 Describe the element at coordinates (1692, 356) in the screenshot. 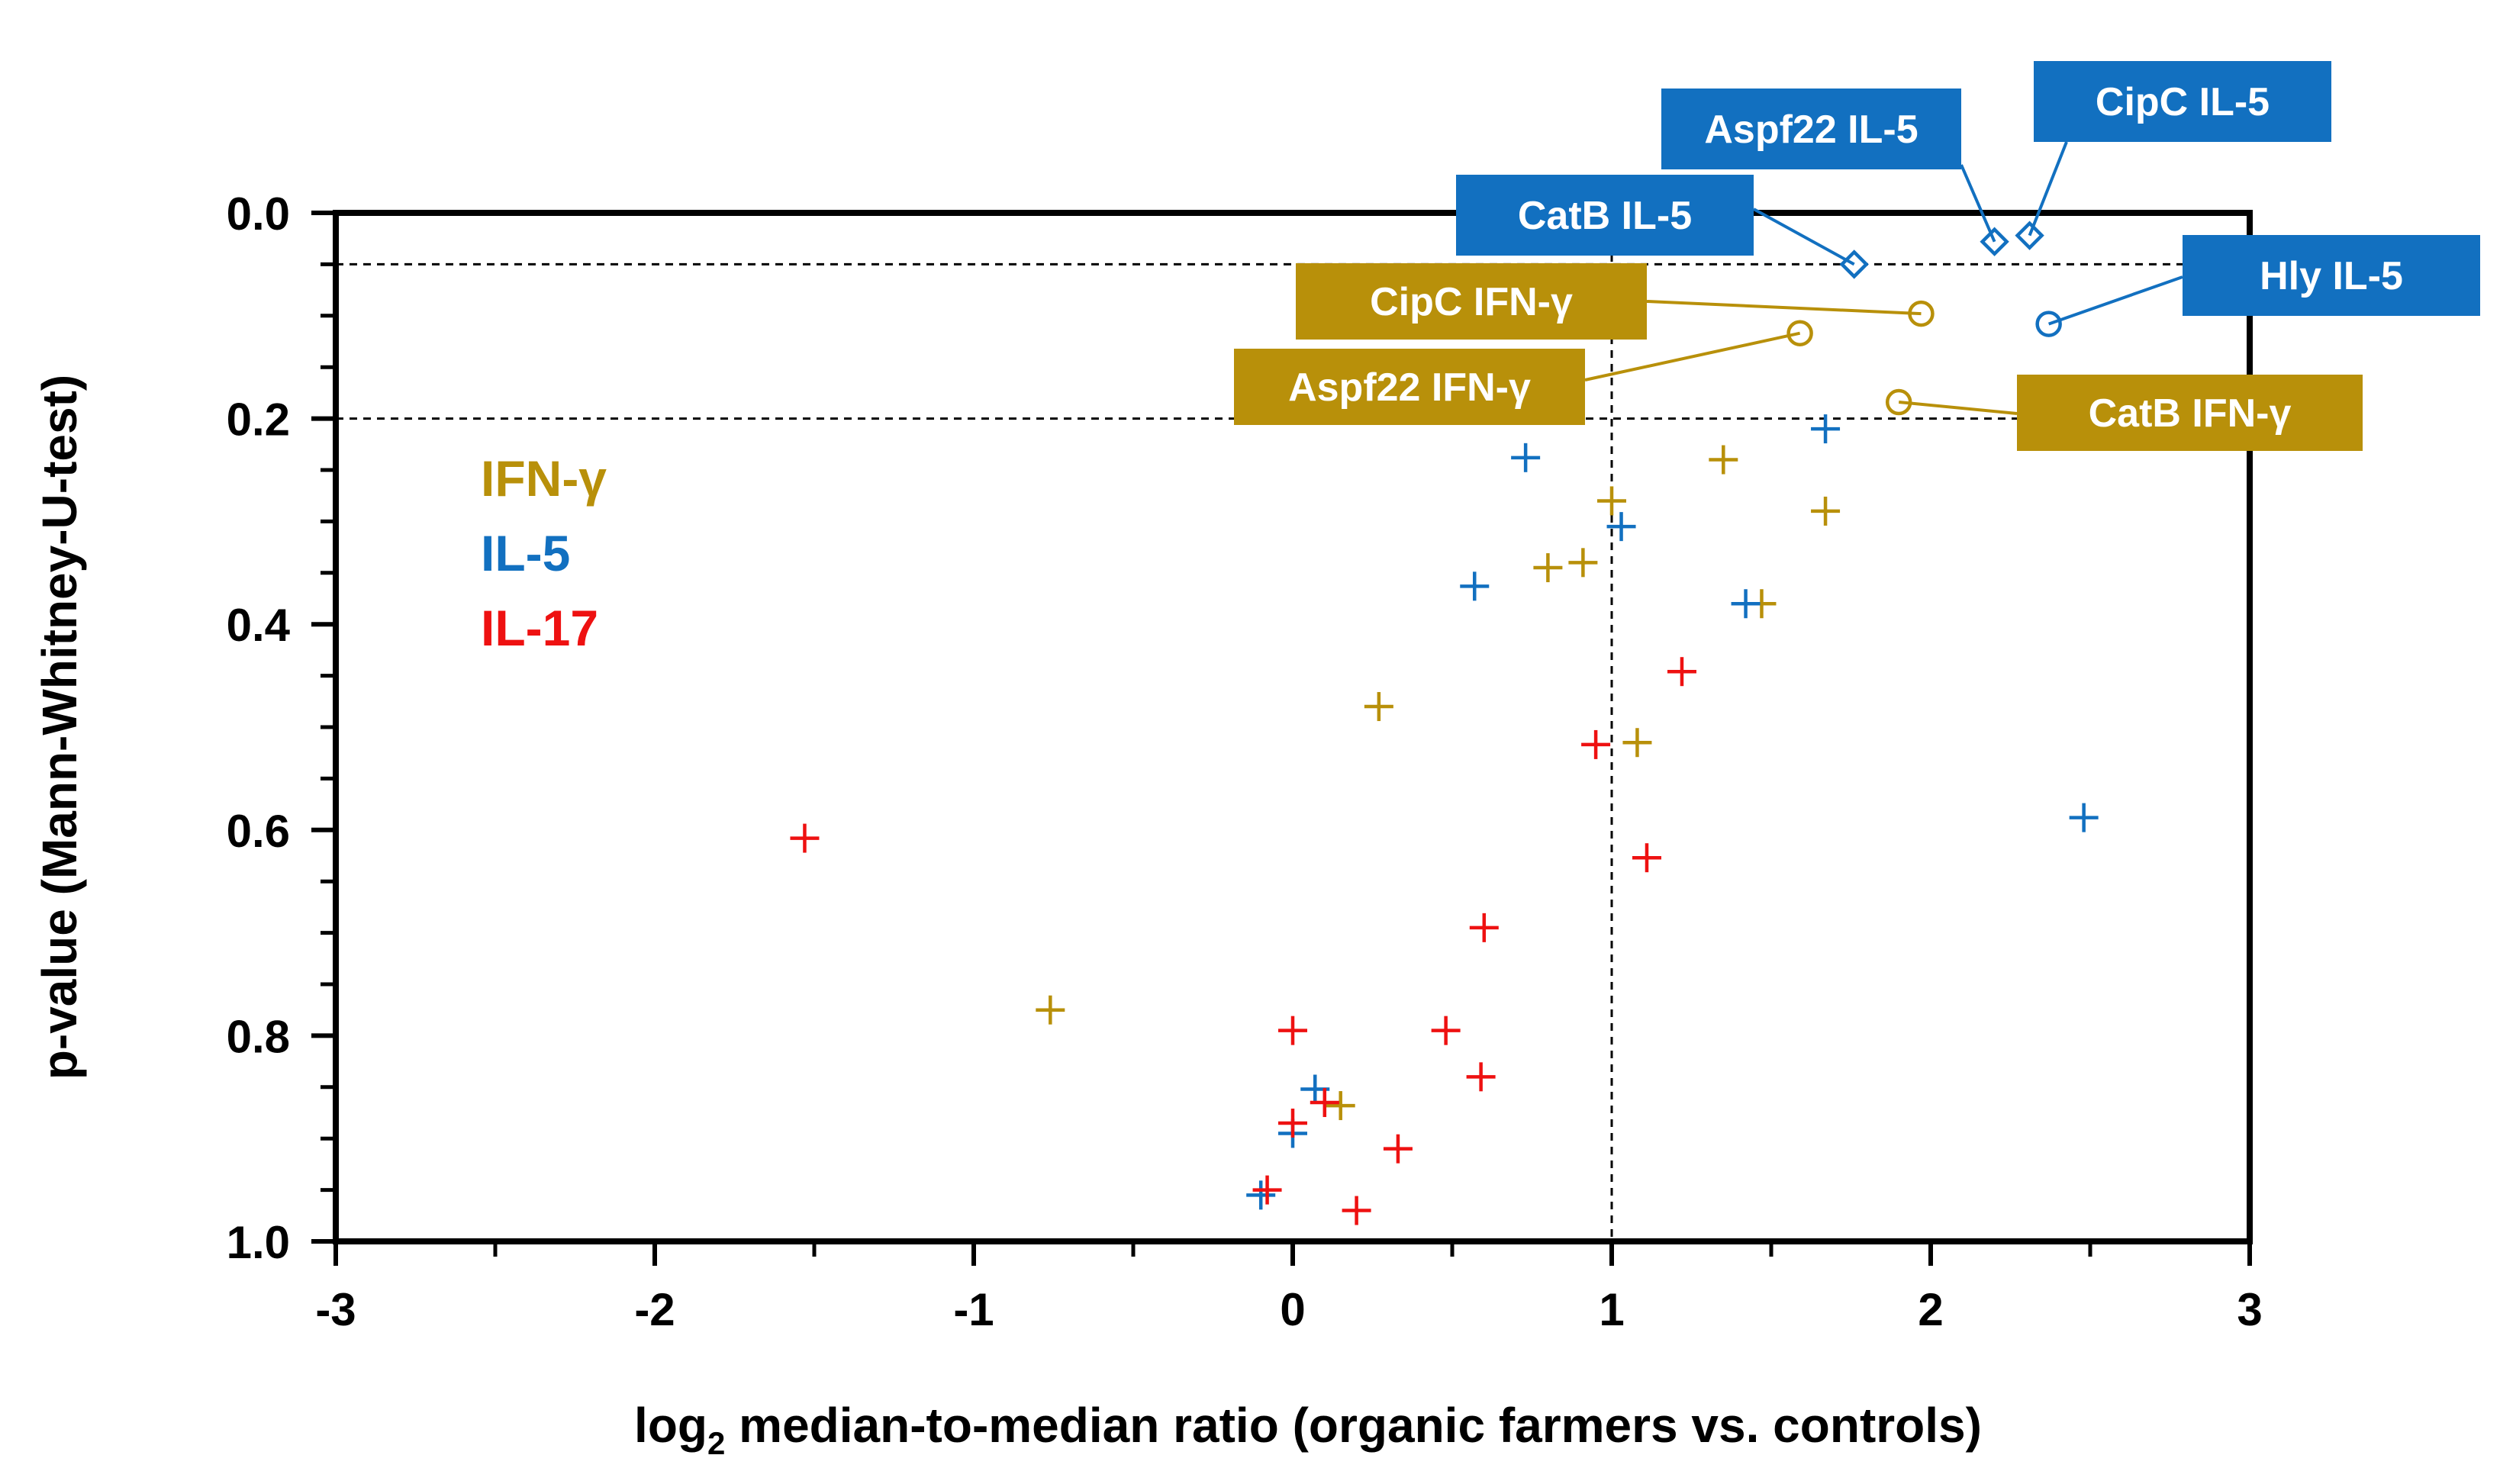

I see `callout-leader-aspf22-ifn-` at that location.